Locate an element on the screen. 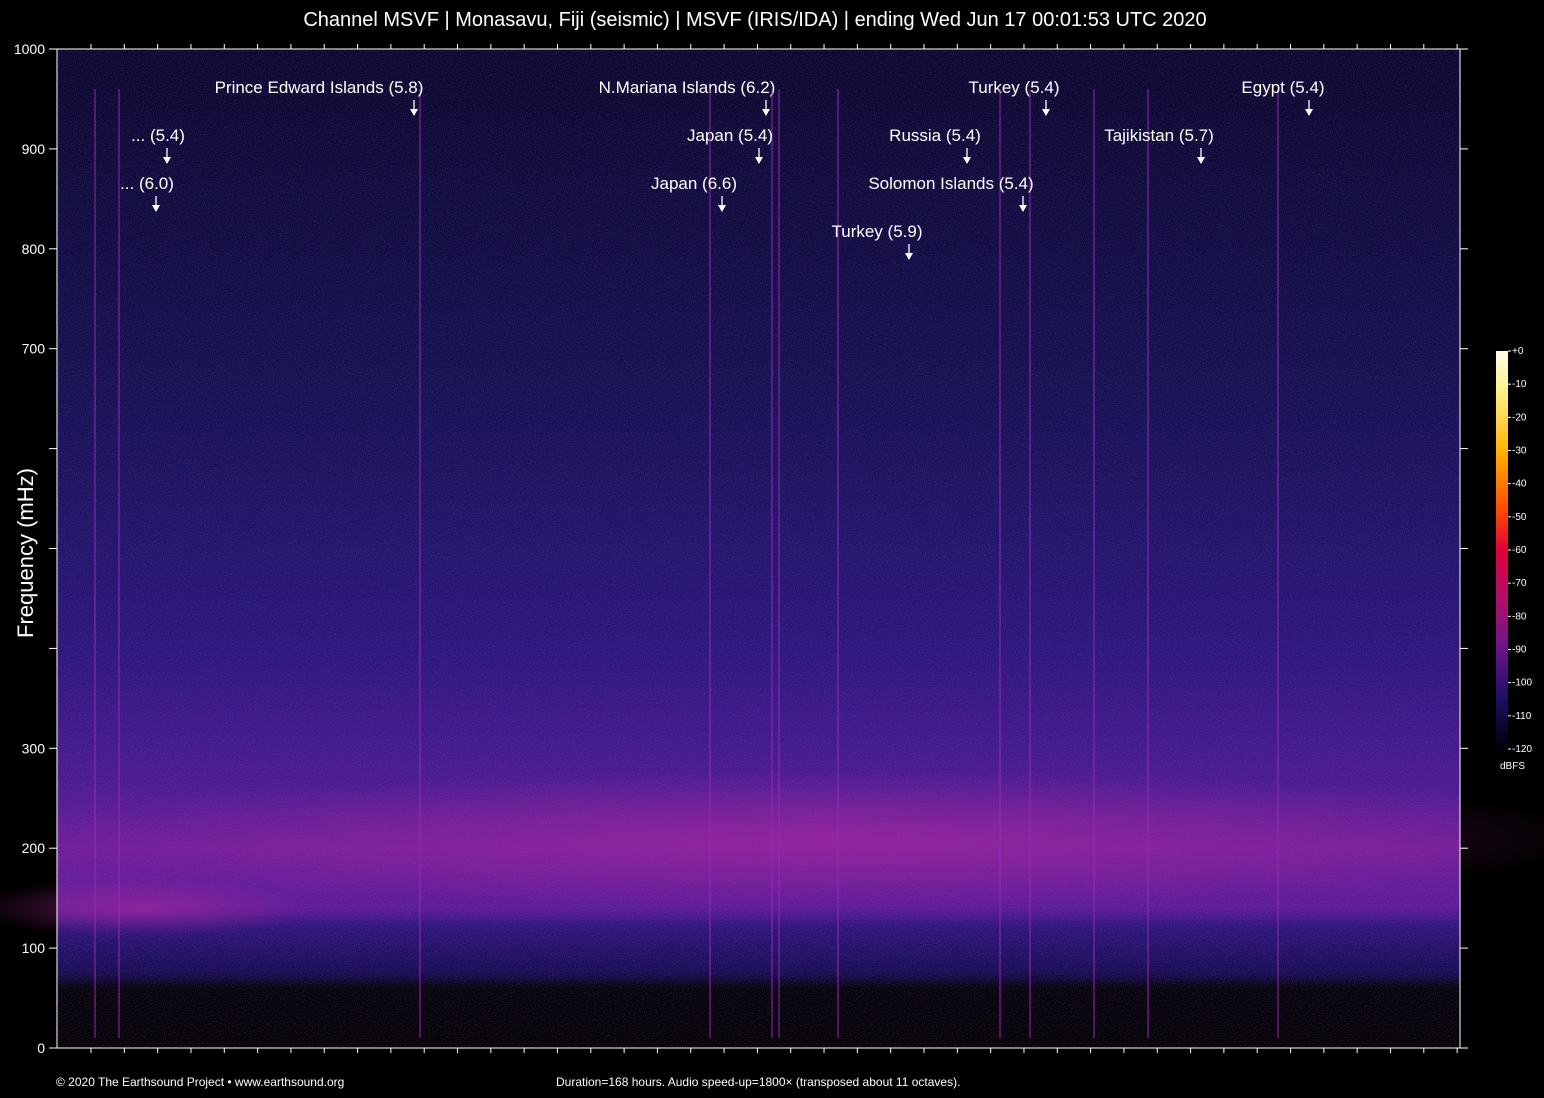 This screenshot has height=1098, width=1544. colorbar-tick-label: -60 is located at coordinates (1519, 550).